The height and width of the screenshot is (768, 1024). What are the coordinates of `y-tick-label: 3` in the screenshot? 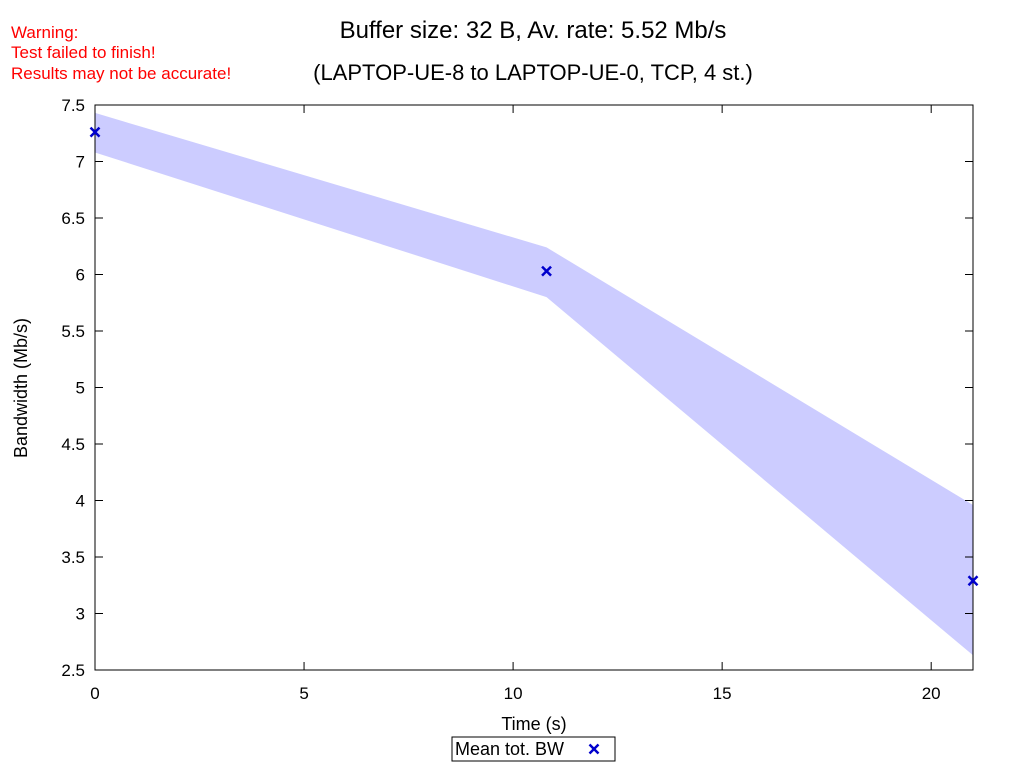 It's located at (80, 614).